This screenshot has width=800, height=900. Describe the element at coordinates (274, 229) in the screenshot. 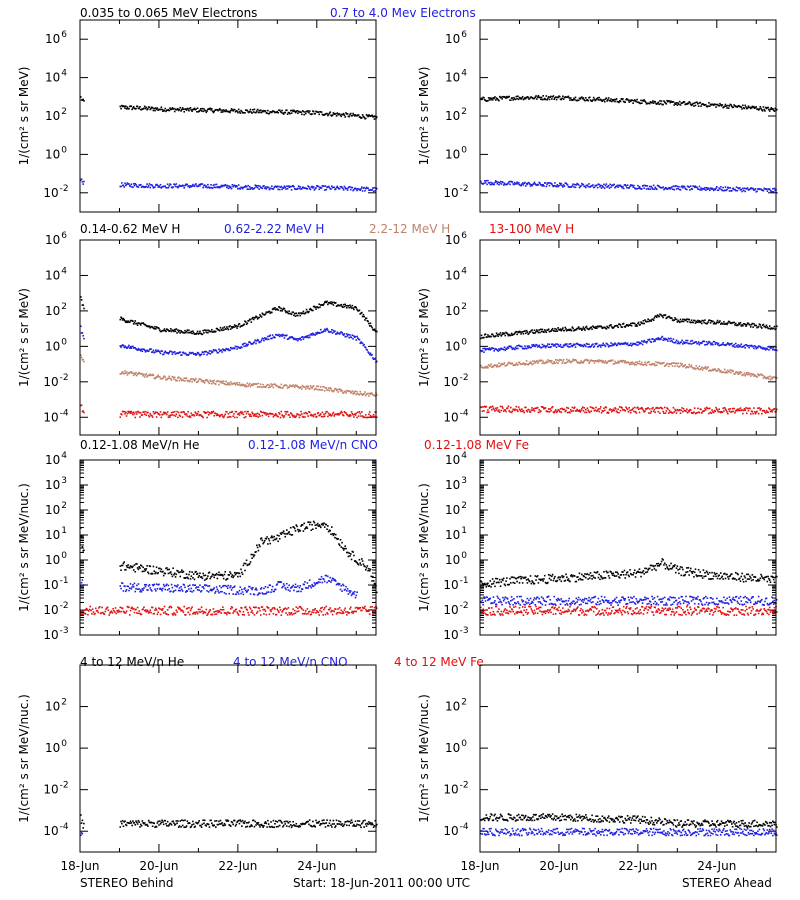

I see `legend-protons-1: 0.62-2.22 MeV H` at that location.